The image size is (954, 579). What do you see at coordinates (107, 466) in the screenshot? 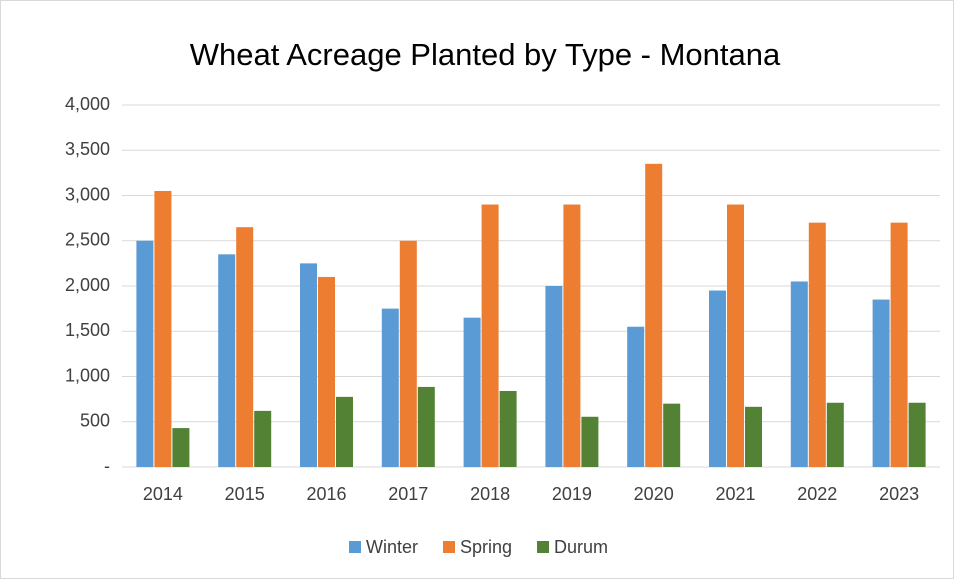
I see `y-tick-label: -` at bounding box center [107, 466].